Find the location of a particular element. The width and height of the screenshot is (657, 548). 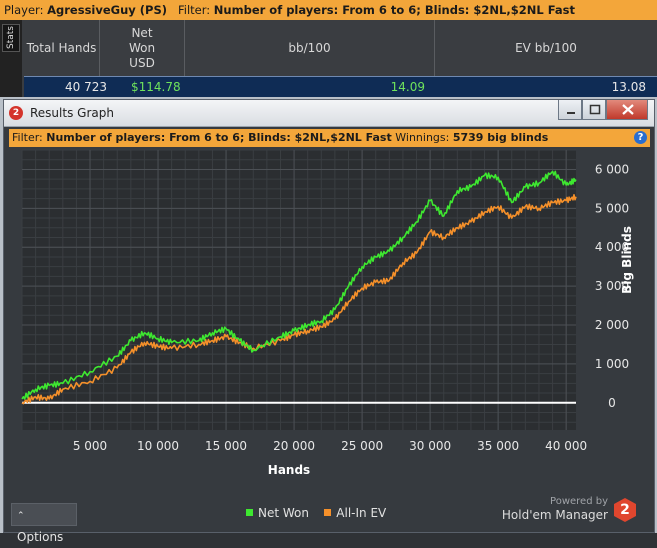

y-axis-label: Big Blinds is located at coordinates (627, 260).